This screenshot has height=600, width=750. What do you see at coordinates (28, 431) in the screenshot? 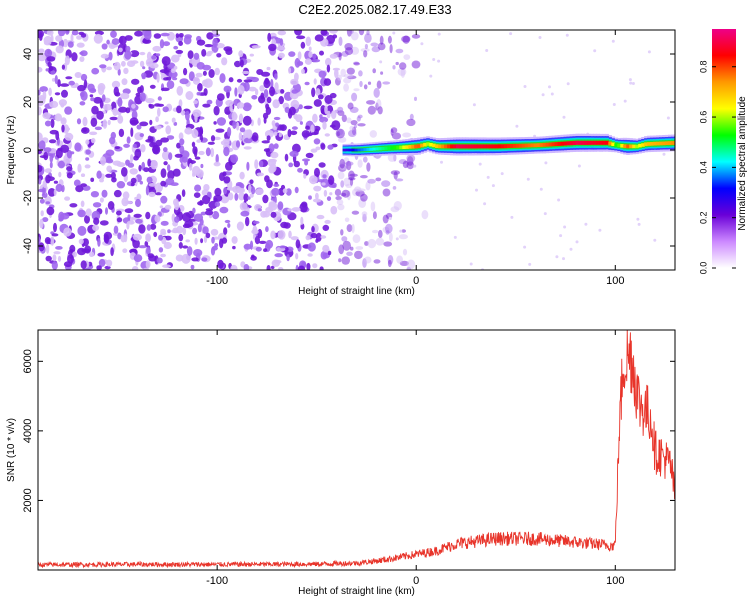
I see `y-tick-label: 4000` at bounding box center [28, 431].